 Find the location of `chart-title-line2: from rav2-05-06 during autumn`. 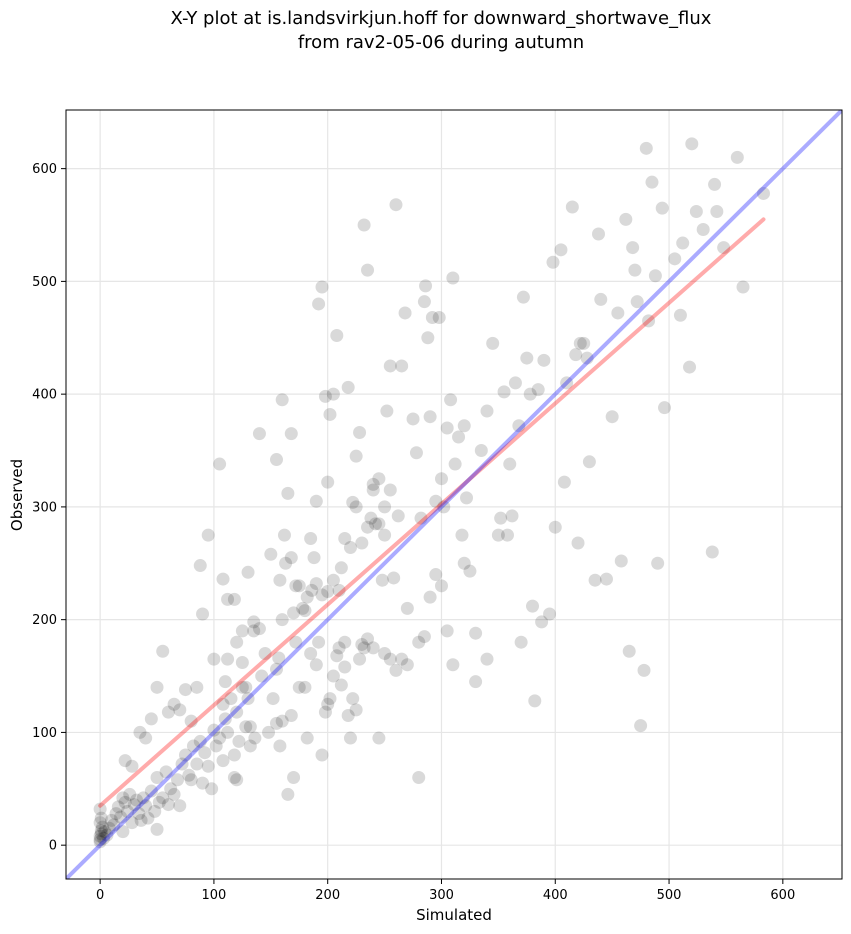

chart-title-line2: from rav2-05-06 during autumn is located at coordinates (441, 42).